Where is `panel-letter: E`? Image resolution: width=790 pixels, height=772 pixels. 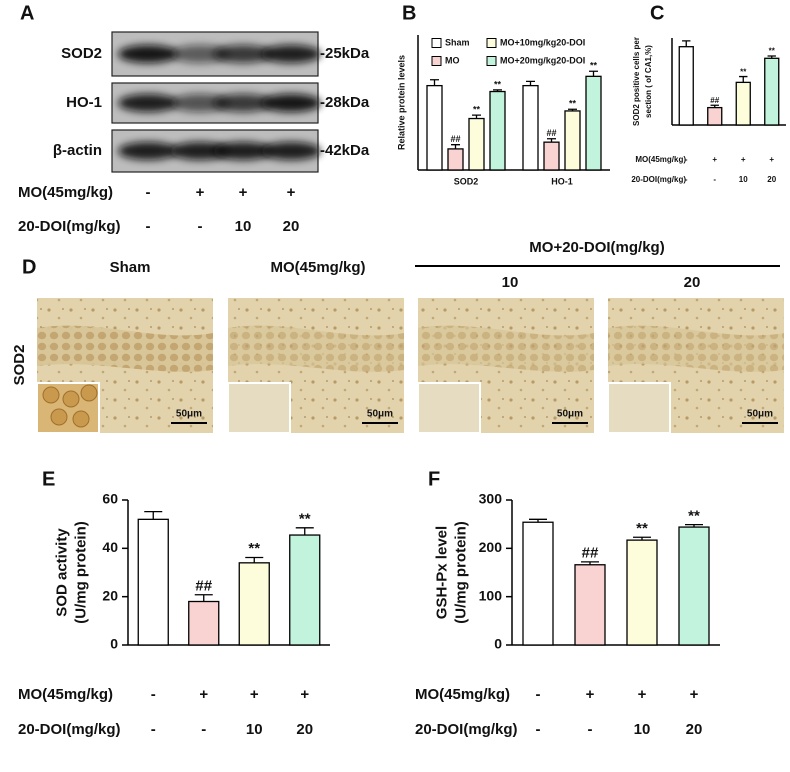
panel-letter: E is located at coordinates (48, 479).